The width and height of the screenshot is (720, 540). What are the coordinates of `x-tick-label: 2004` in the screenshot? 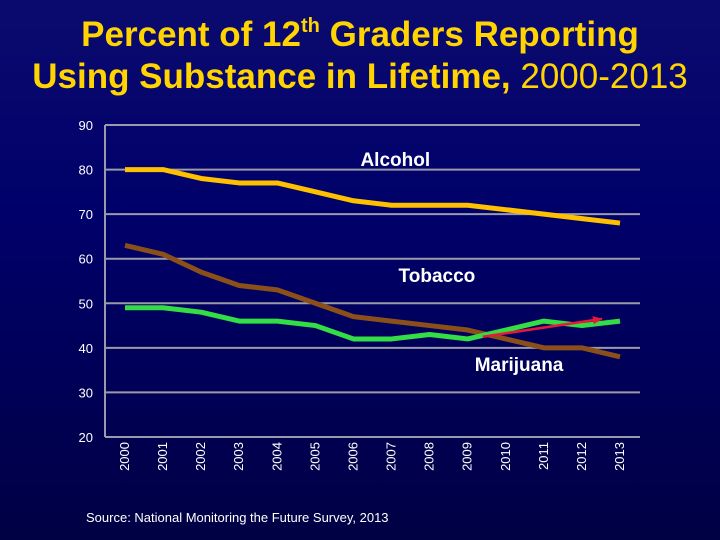 It's located at (276, 456).